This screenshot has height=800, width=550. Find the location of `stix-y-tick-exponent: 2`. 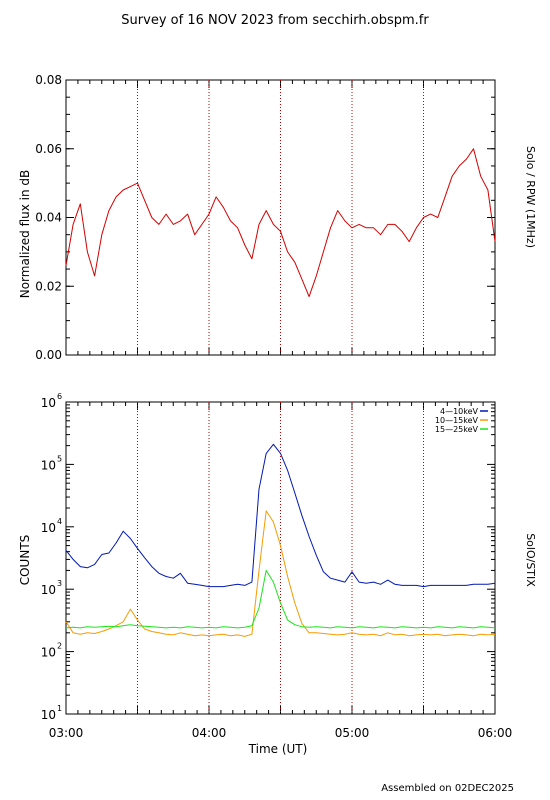

stix-y-tick-exponent: 2 is located at coordinates (59, 646).